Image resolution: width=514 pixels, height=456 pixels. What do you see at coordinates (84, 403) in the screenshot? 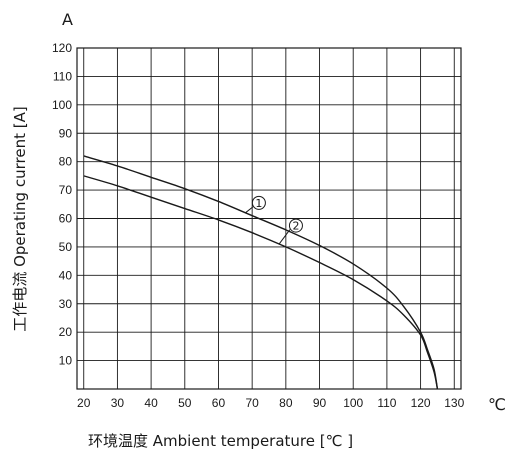
I see `x-tick-label: 20` at bounding box center [84, 403].